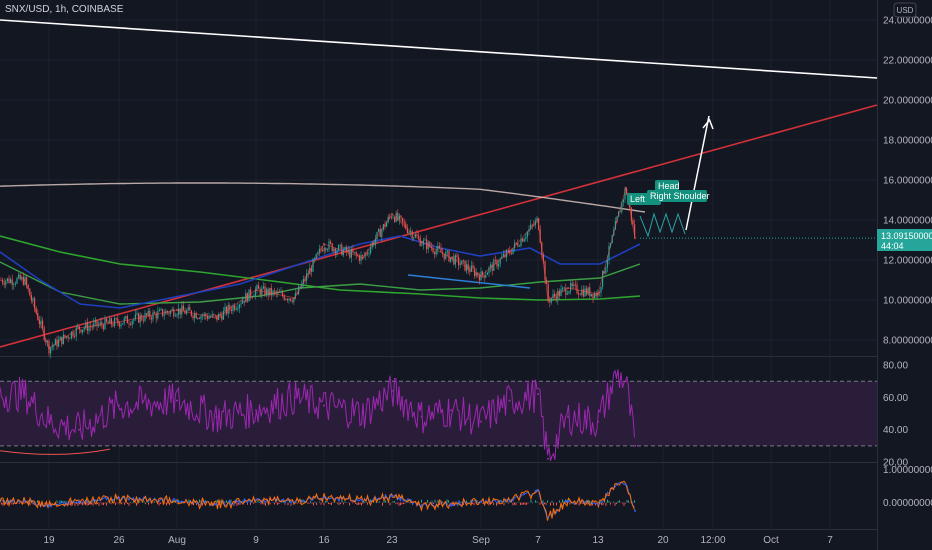 The height and width of the screenshot is (550, 932). Describe the element at coordinates (667, 186) in the screenshot. I see `pattern-label-head: Head` at that location.